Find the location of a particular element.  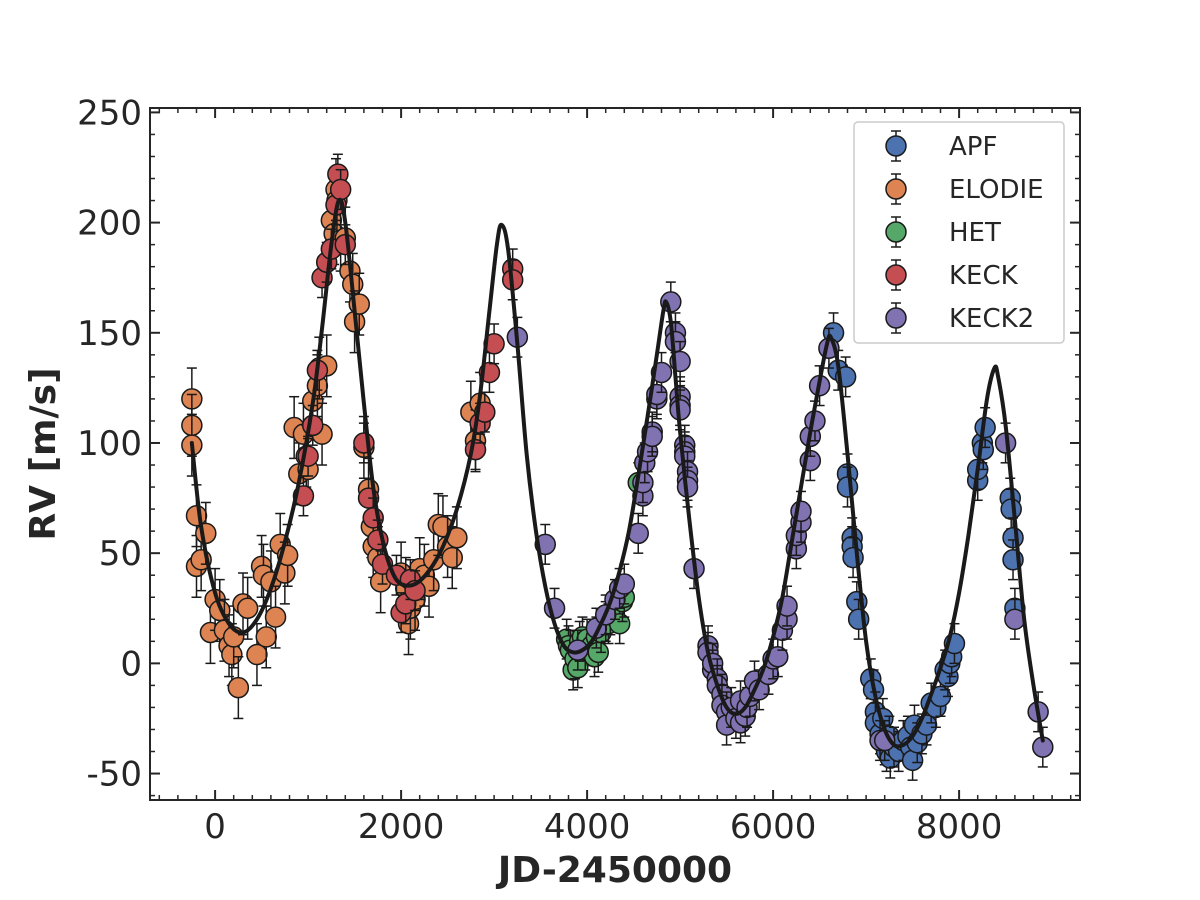

legend-label-keck: KECK is located at coordinates (984, 276).